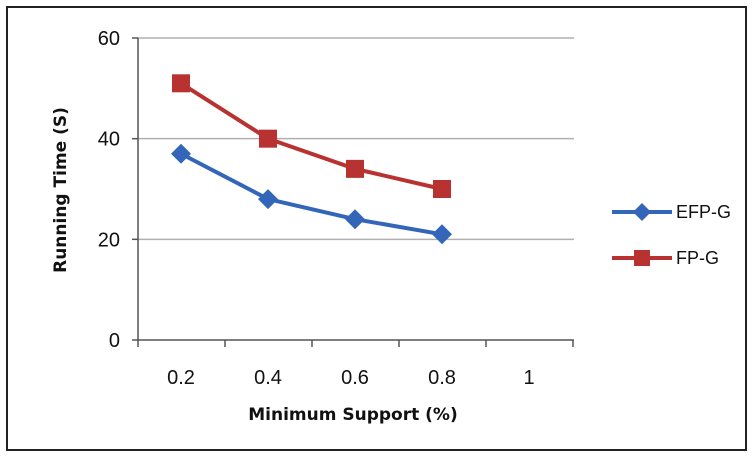  What do you see at coordinates (268, 378) in the screenshot?
I see `x-tick-label: 0.4` at bounding box center [268, 378].